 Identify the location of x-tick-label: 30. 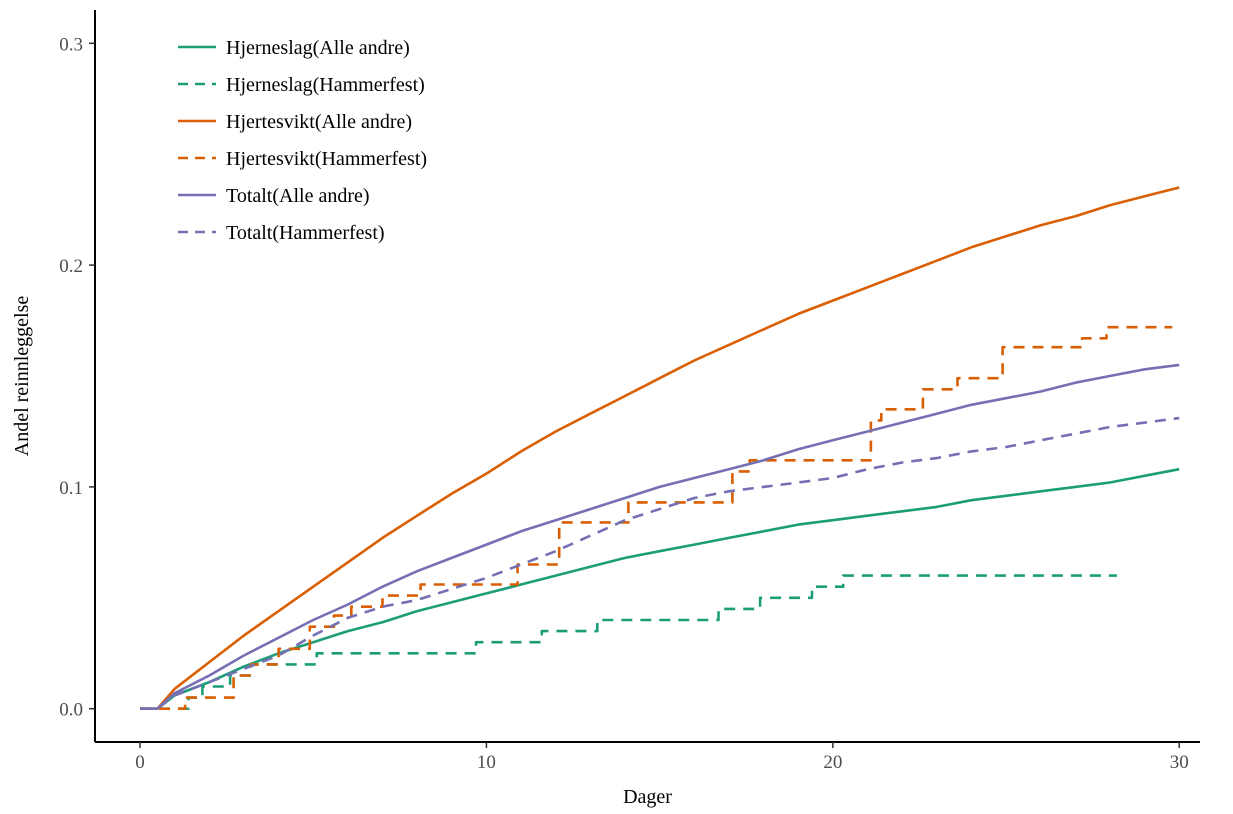
(1179, 762).